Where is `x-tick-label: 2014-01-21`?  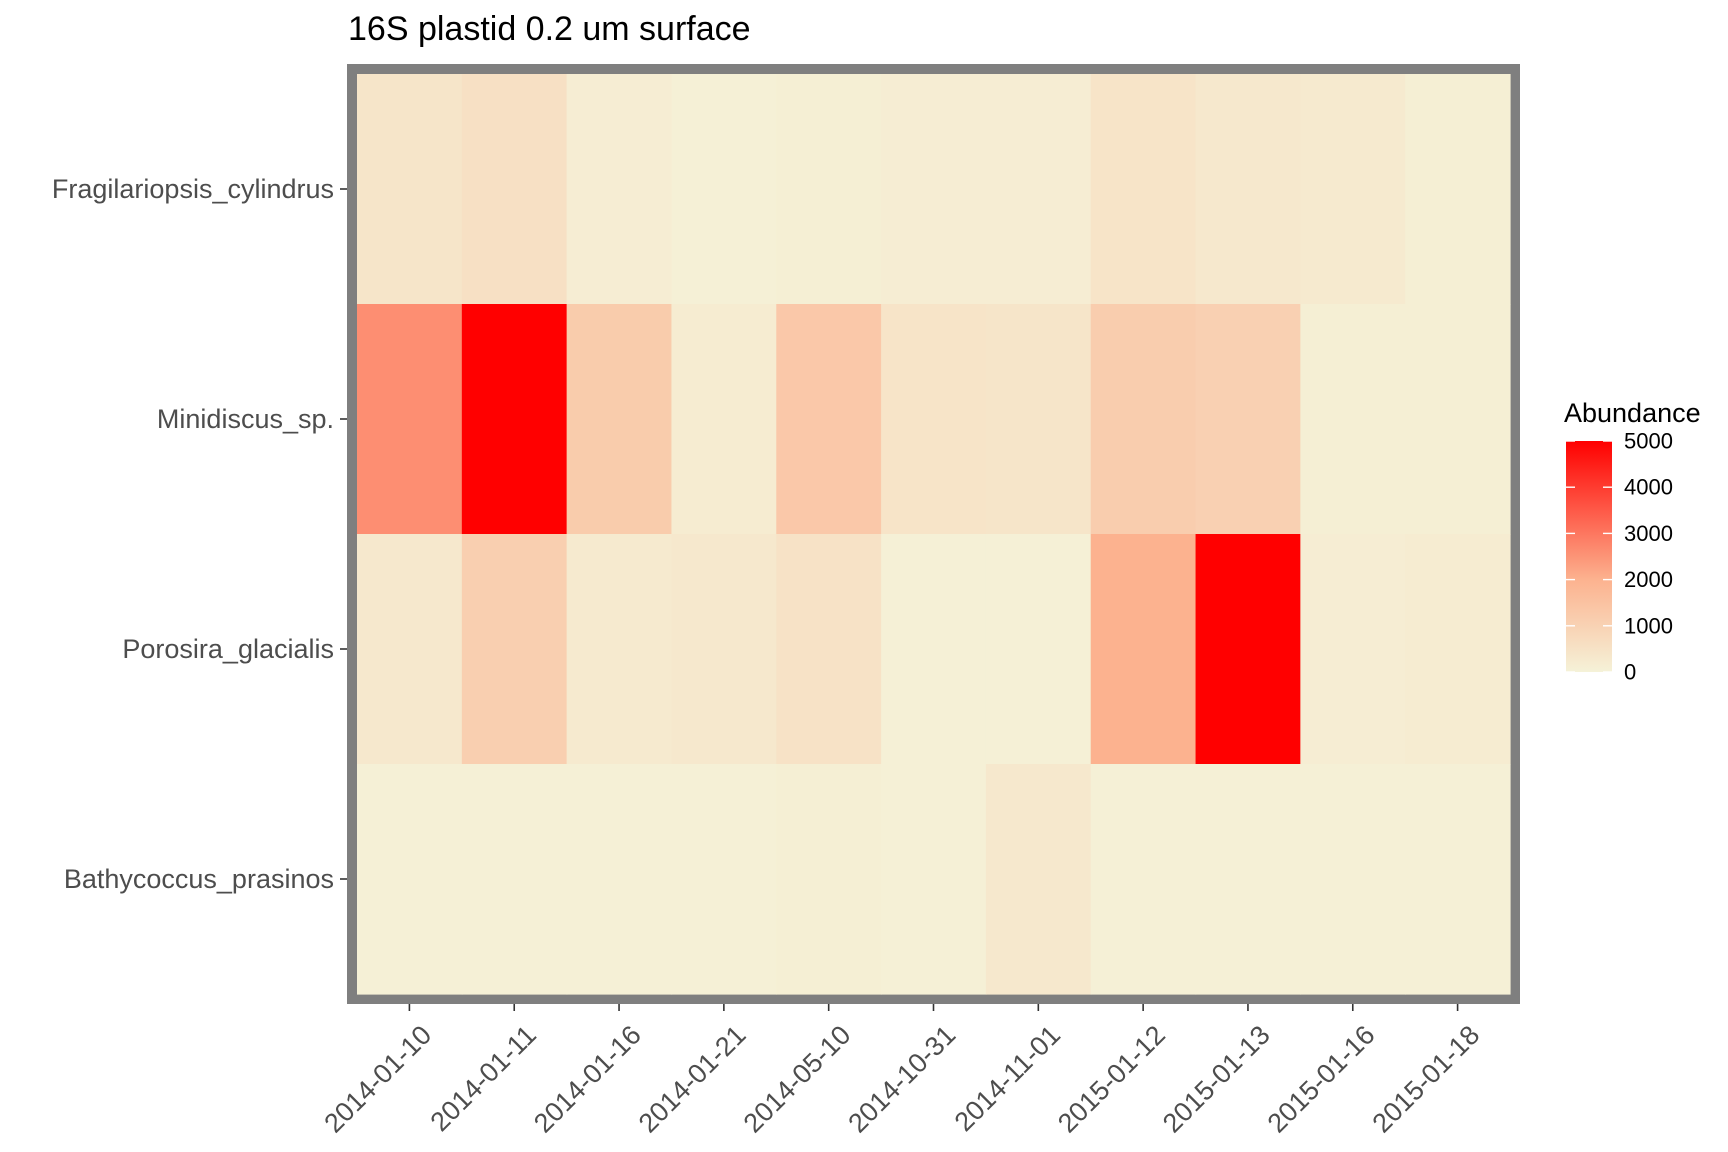 x-tick-label: 2014-01-21 is located at coordinates (692, 1079).